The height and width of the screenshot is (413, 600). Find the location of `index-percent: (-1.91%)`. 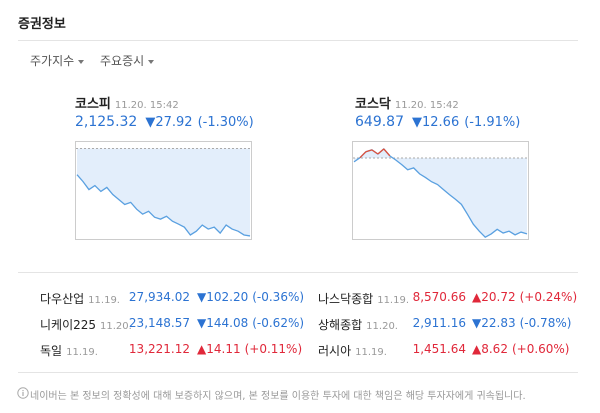

index-percent: (-1.91%) is located at coordinates (492, 122).